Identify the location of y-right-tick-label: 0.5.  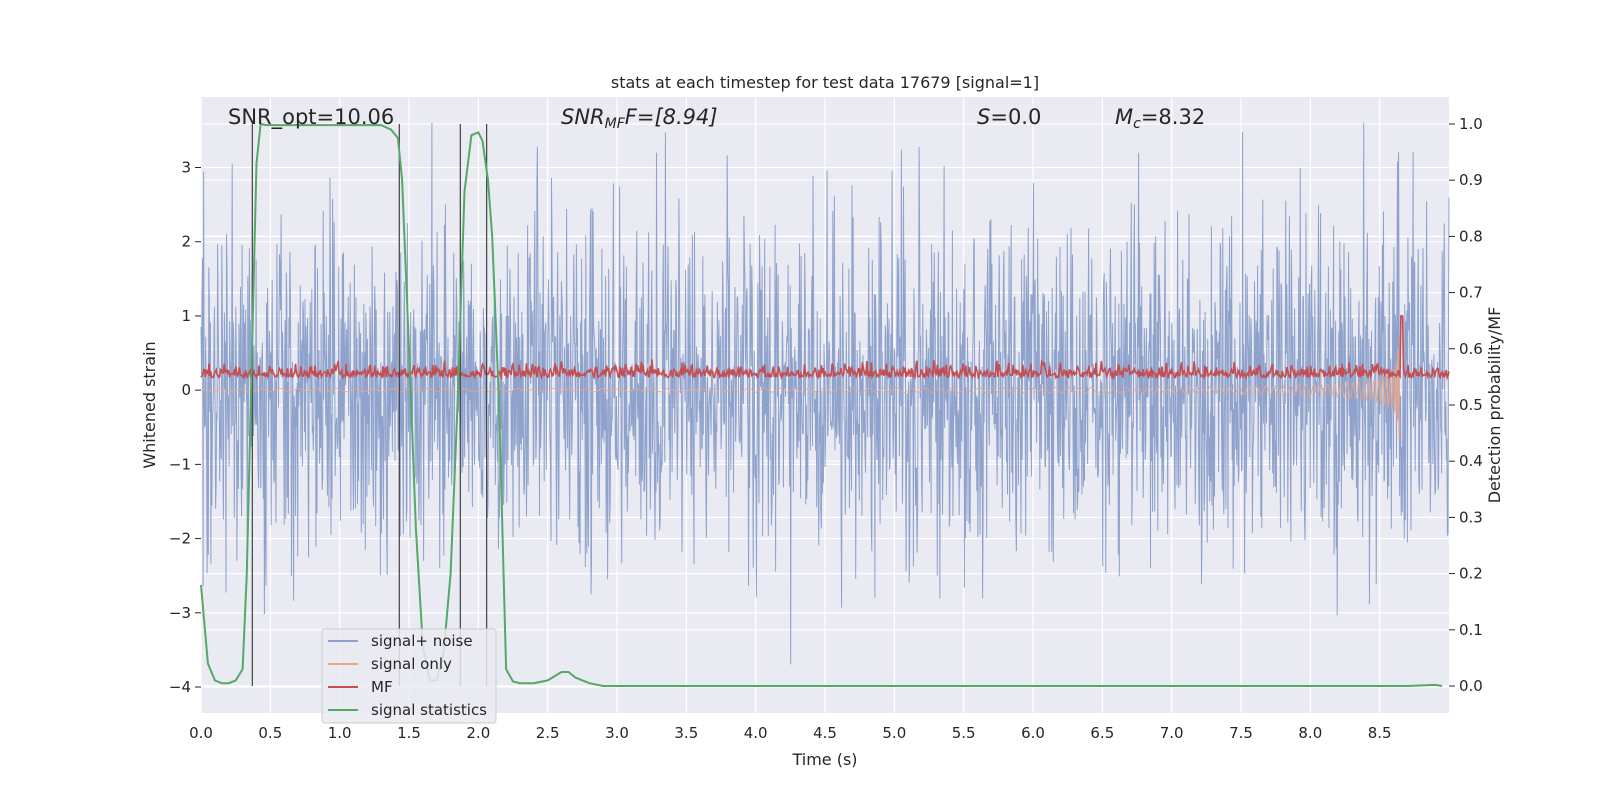
(1471, 405).